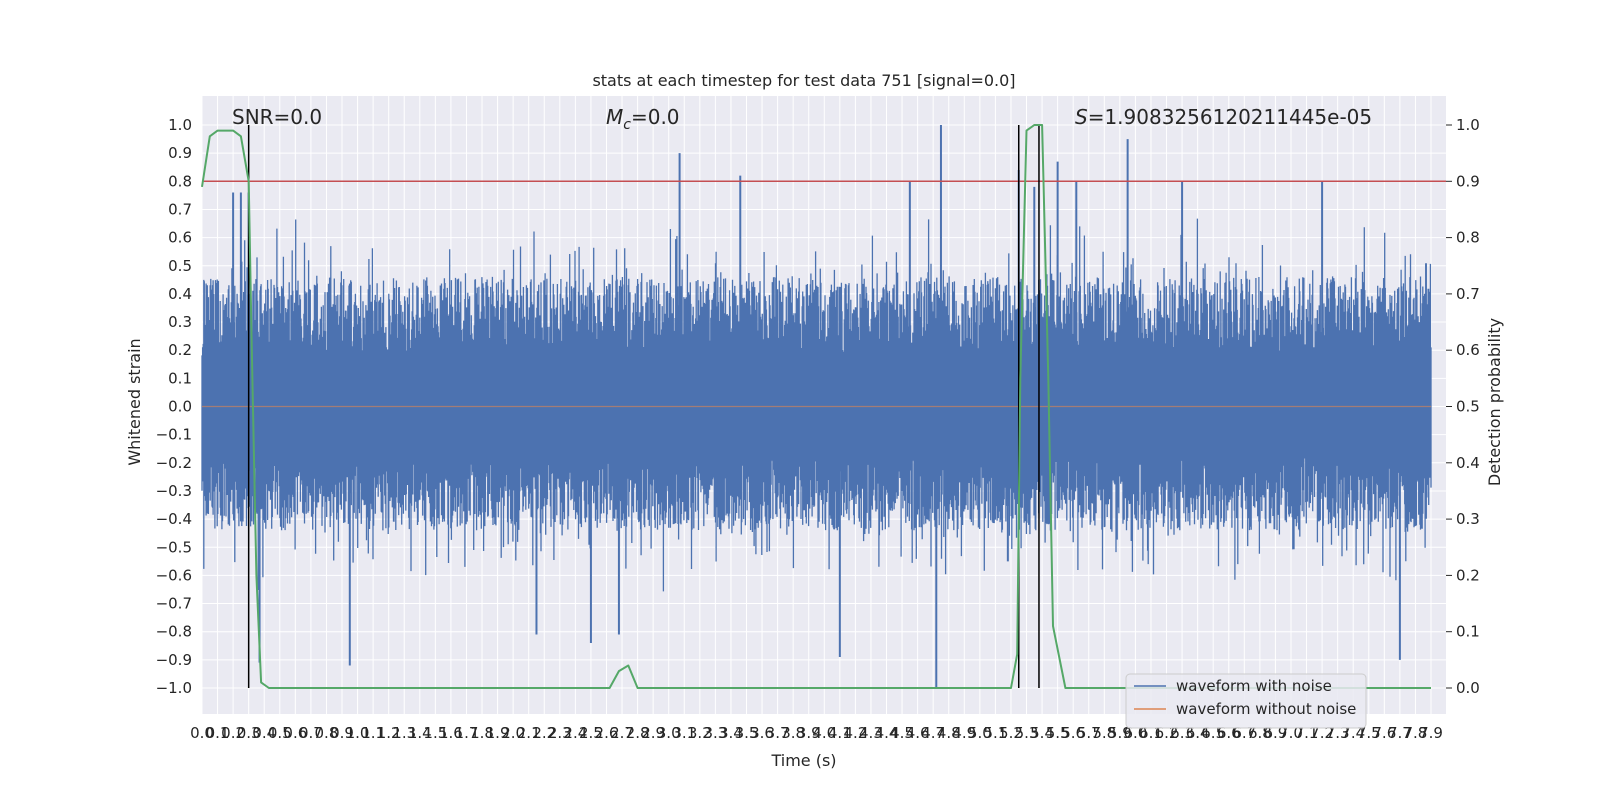 This screenshot has width=1600, height=800. I want to click on x-tick-label: 1.2, so click(389, 733).